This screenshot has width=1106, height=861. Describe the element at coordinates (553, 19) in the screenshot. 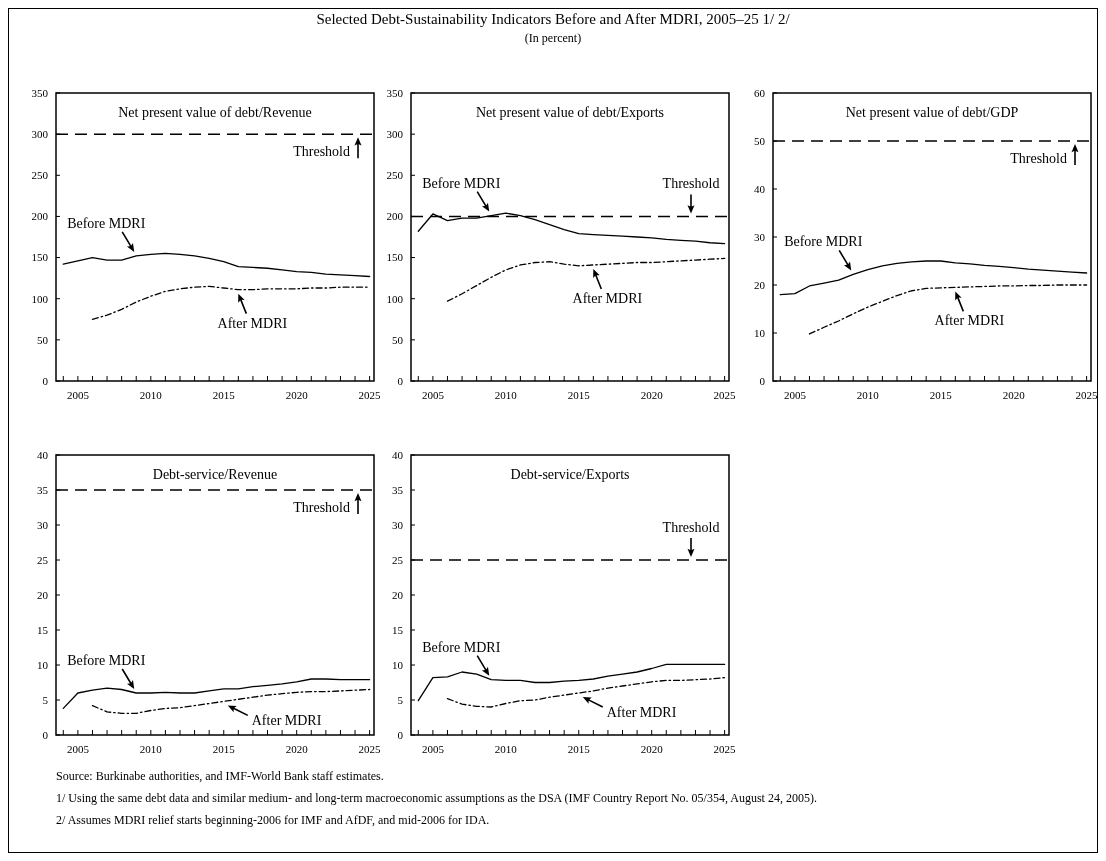

I see `text: Selected Debt-Sustainability Indicators Before and After MDRI, 2005–25 1/ 2/` at that location.